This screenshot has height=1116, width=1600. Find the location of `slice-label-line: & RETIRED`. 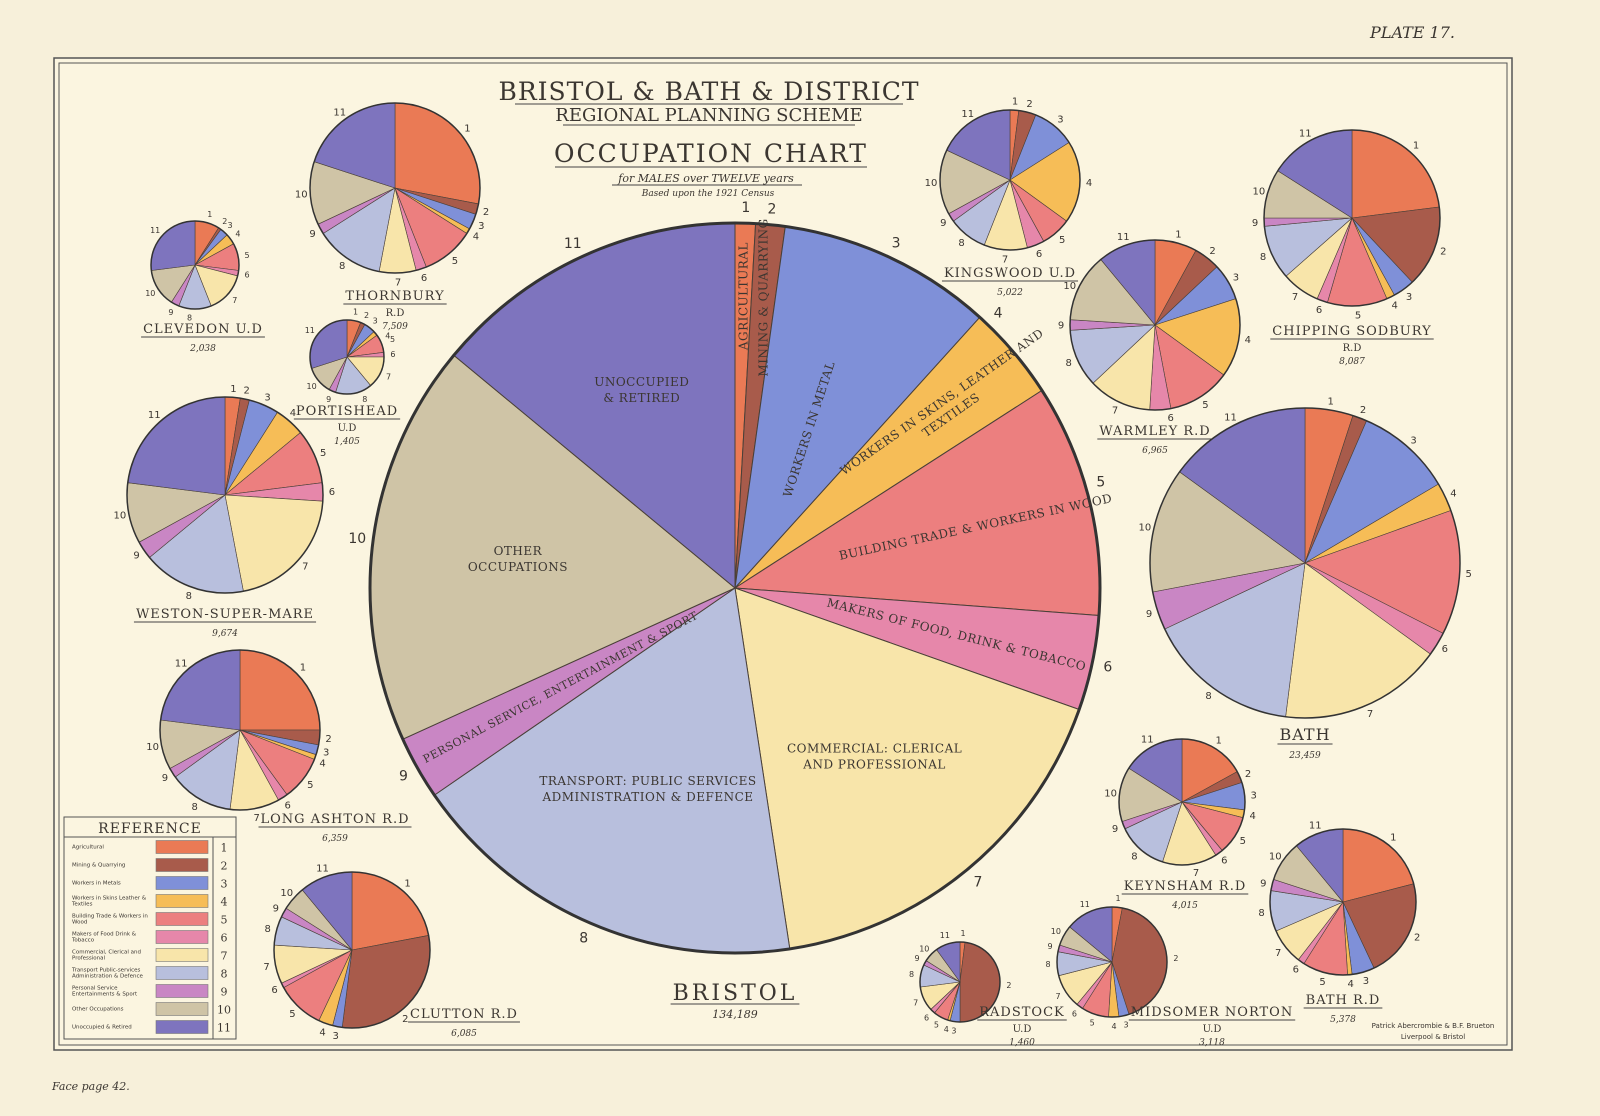

slice-label-line: & RETIRED is located at coordinates (641, 398).